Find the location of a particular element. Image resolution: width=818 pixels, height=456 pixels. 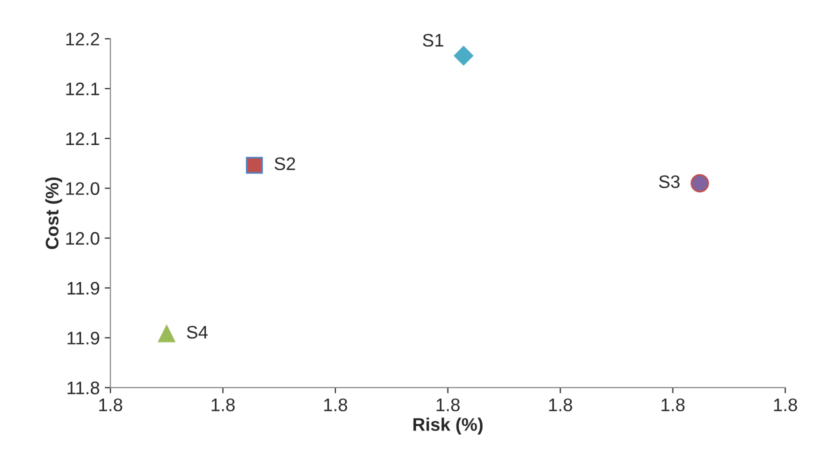

series-label: S2 is located at coordinates (285, 163).